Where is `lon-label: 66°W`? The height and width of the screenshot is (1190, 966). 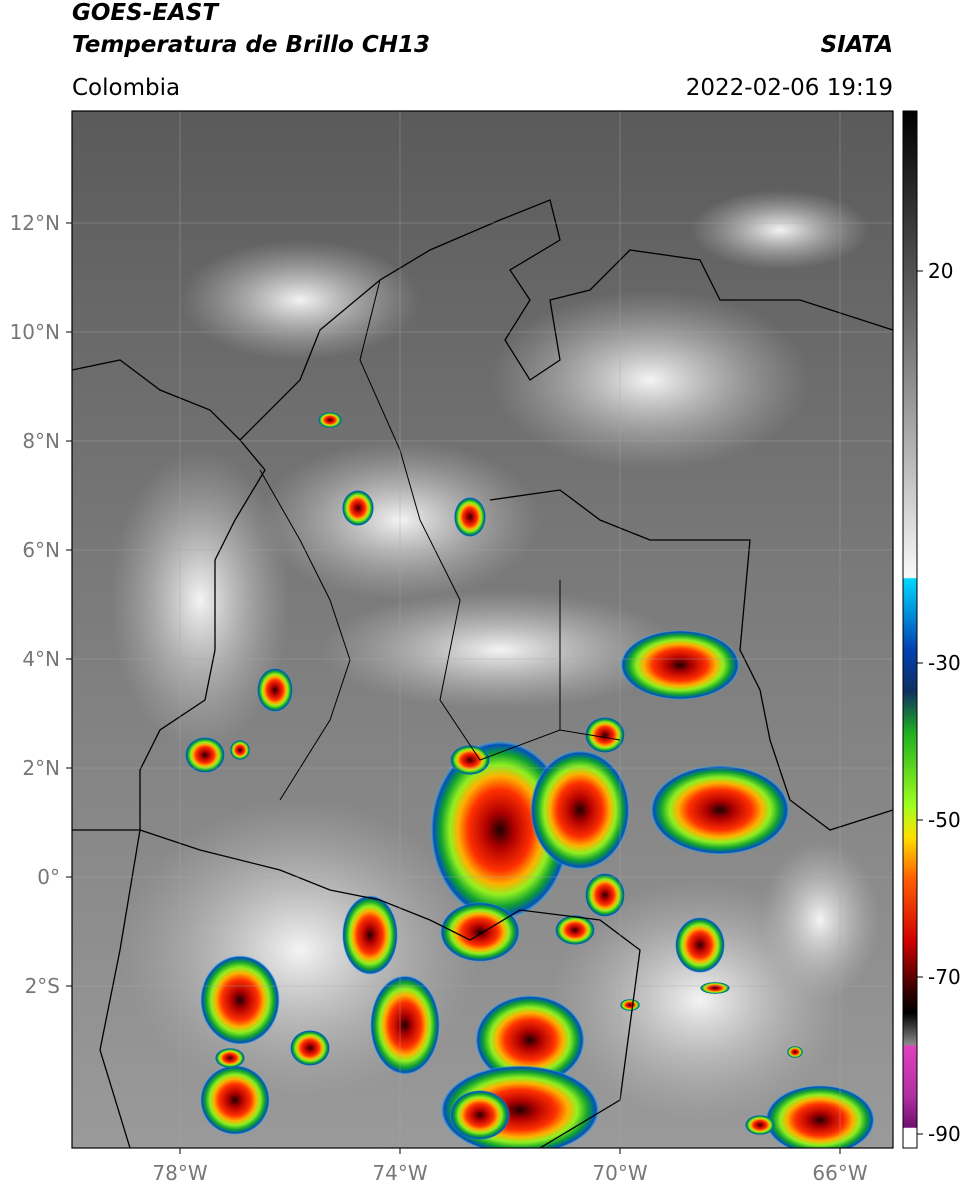
lon-label: 66°W is located at coordinates (839, 1173).